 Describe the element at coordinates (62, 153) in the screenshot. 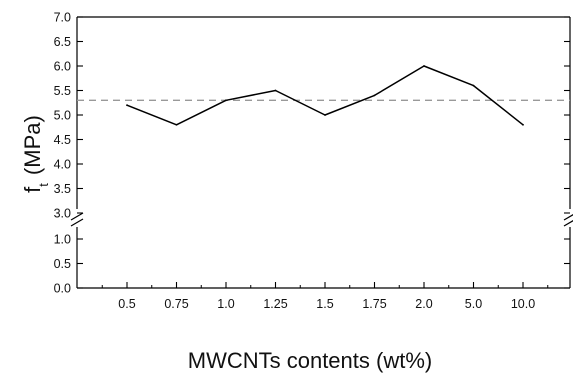

I see `y-tick-labels: 3.0 3.5 4.0 4.5 5.0 5.5 6.0 6.5 7.0 0.0 0.5 1.0` at that location.